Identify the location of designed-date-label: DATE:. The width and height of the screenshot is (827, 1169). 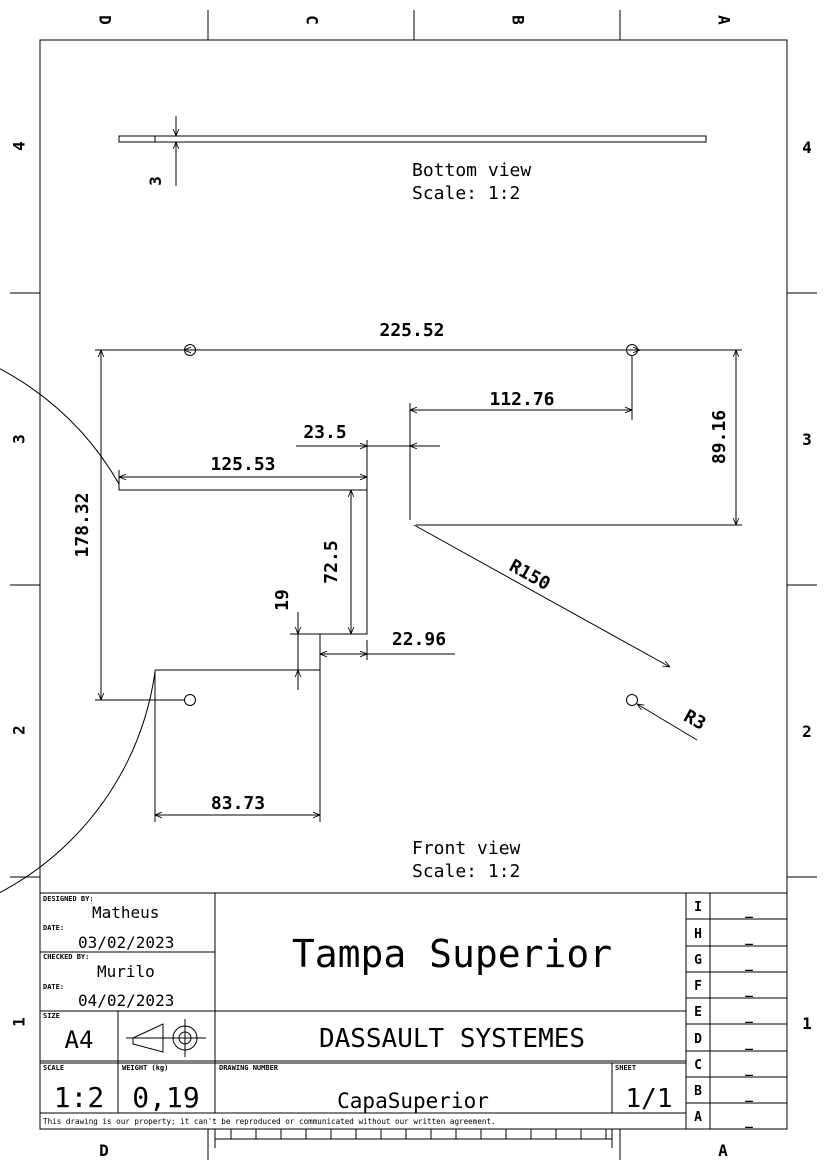
(53, 928).